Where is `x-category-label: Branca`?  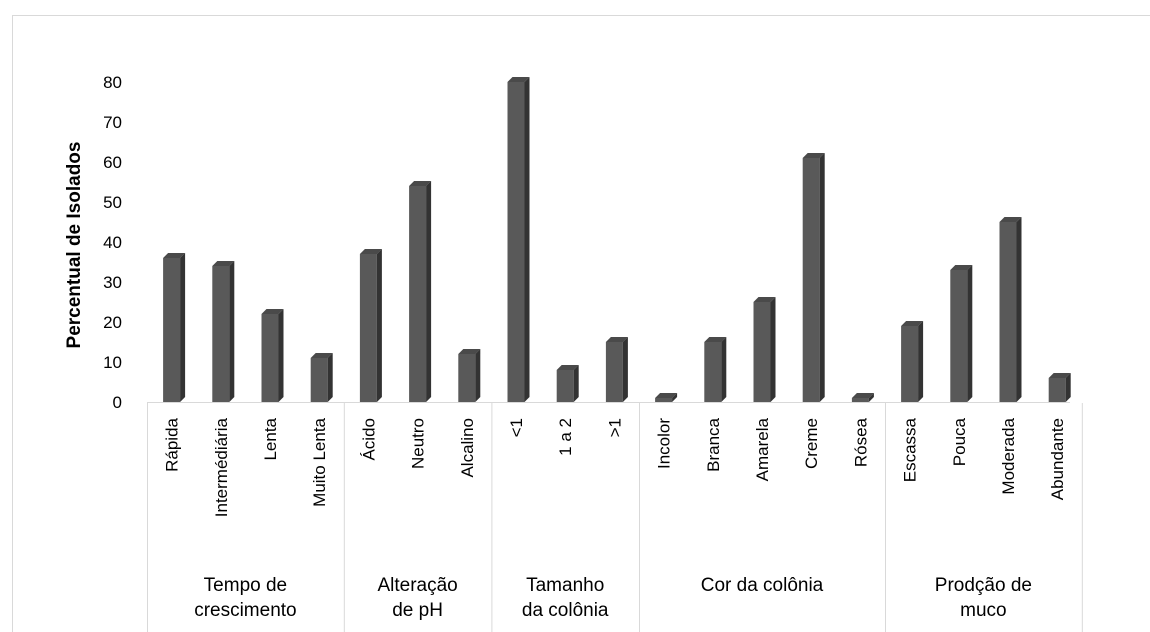
x-category-label: Branca is located at coordinates (713, 444).